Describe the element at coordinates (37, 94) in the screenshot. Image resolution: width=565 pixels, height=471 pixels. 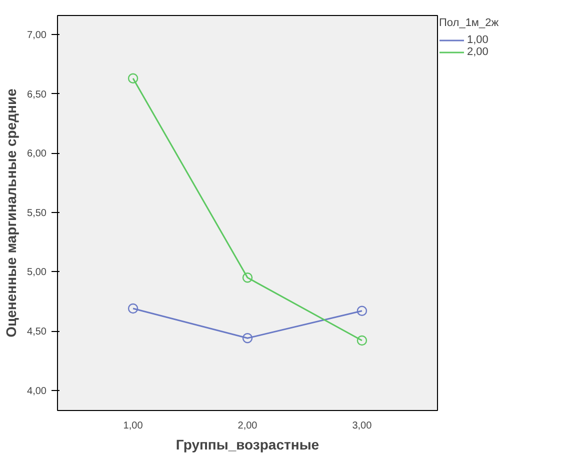
I see `y-tick-label: 6,50` at that location.